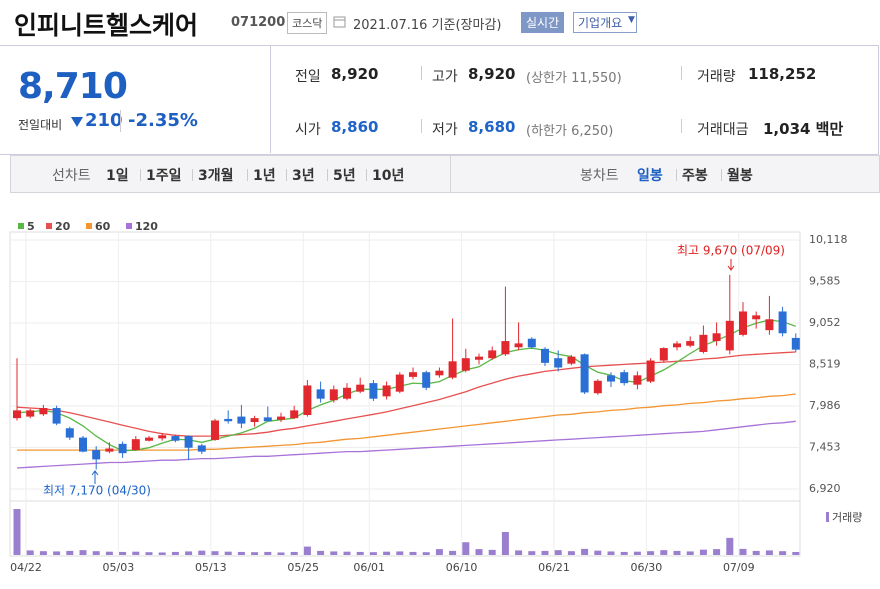 The image size is (880, 589). Describe the element at coordinates (106, 25) in the screenshot. I see `company-name: 인피니트헬스케어` at that location.